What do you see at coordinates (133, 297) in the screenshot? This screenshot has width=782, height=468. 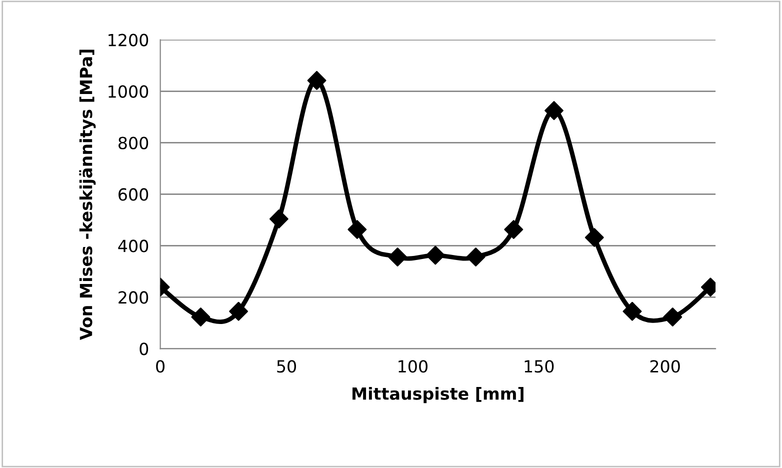 I see `y-tick-label: 200` at bounding box center [133, 297].